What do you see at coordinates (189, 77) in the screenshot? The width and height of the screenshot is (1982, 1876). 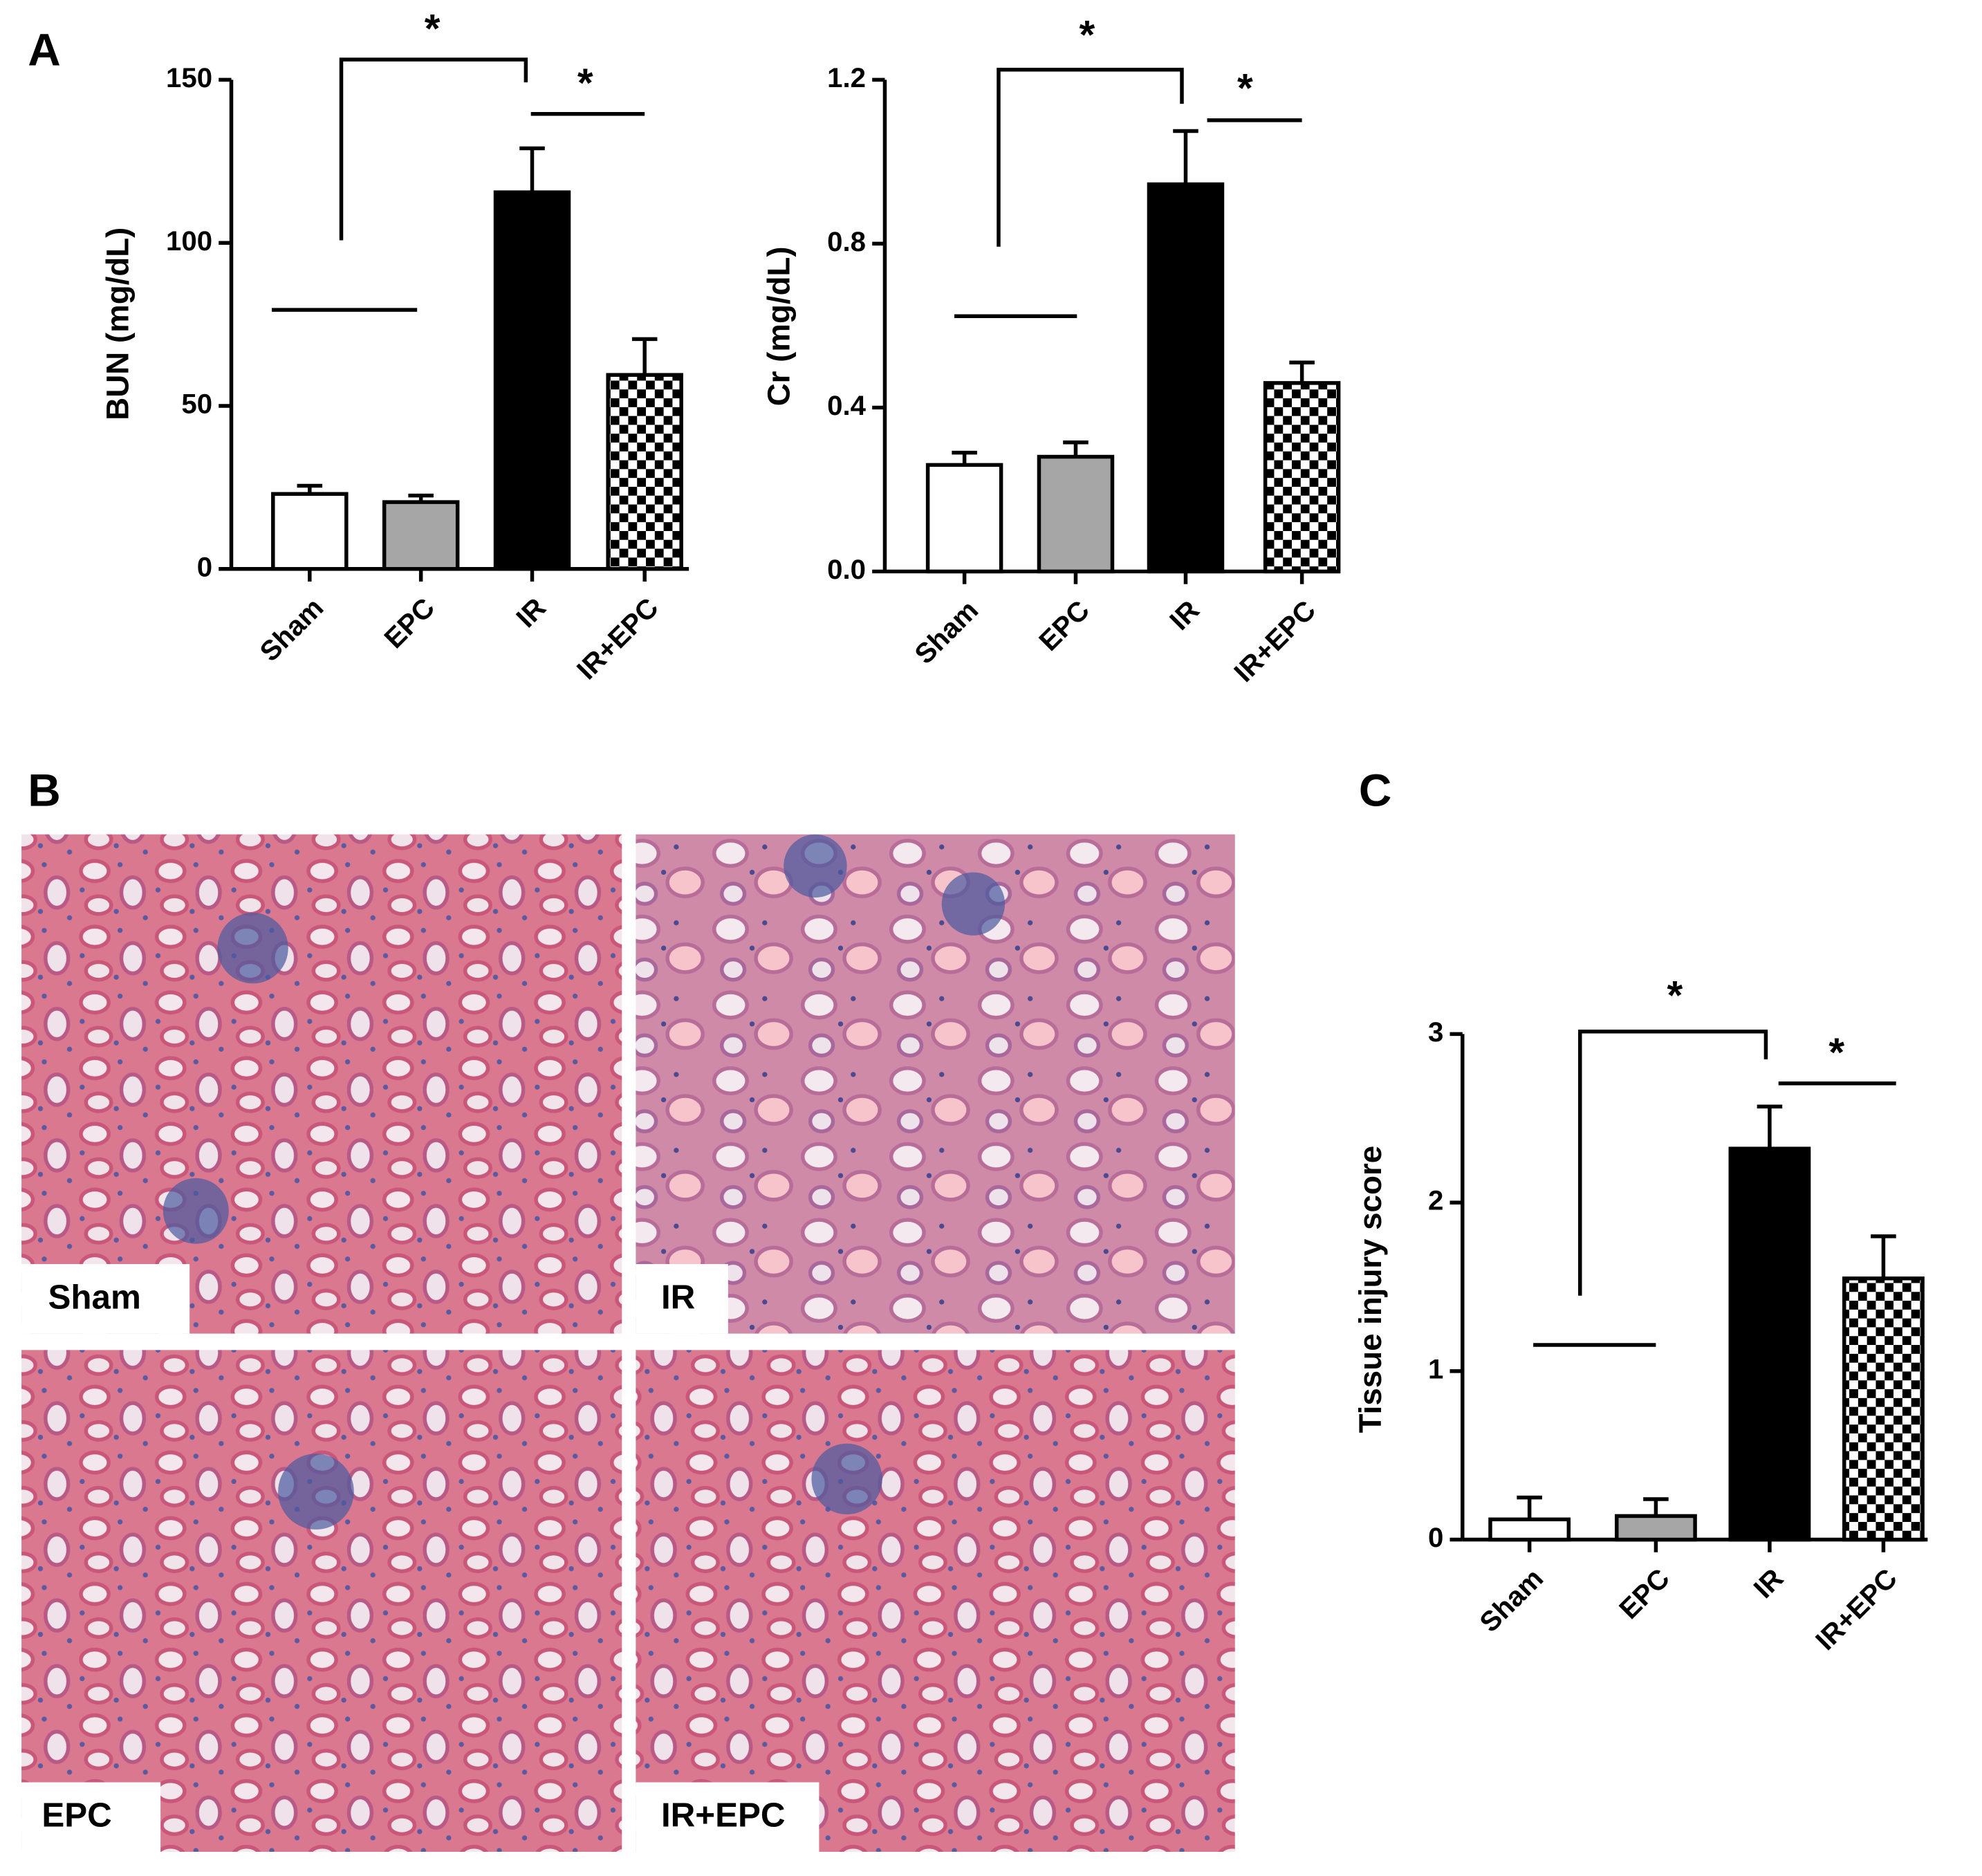 I see `y-tick-label: 150` at bounding box center [189, 77].